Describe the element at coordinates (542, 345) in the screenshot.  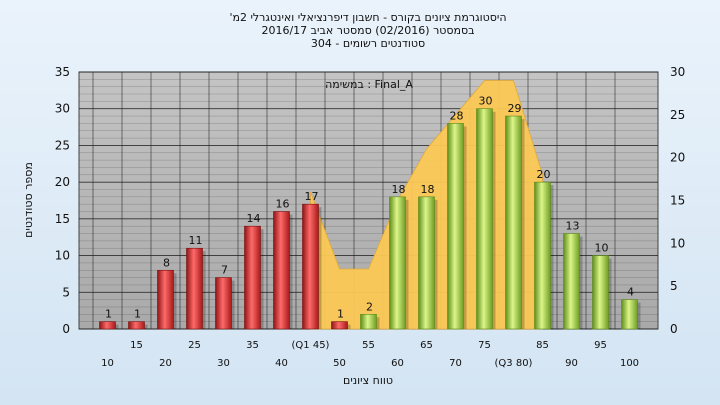
I see `x-tick-label: 85` at that location.